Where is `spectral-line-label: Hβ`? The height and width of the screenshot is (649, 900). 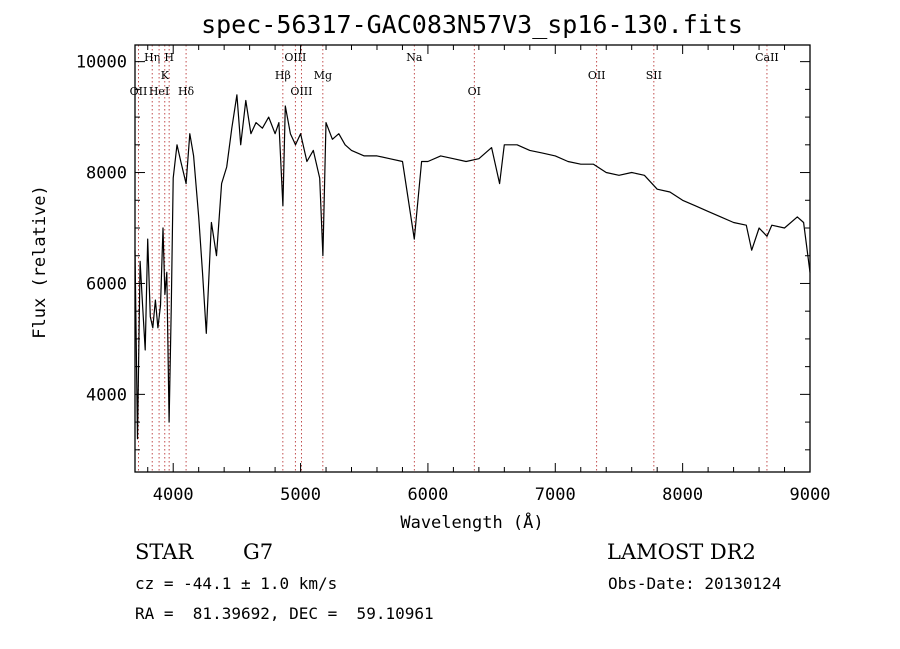
spectral-line-label: Hβ is located at coordinates (283, 75).